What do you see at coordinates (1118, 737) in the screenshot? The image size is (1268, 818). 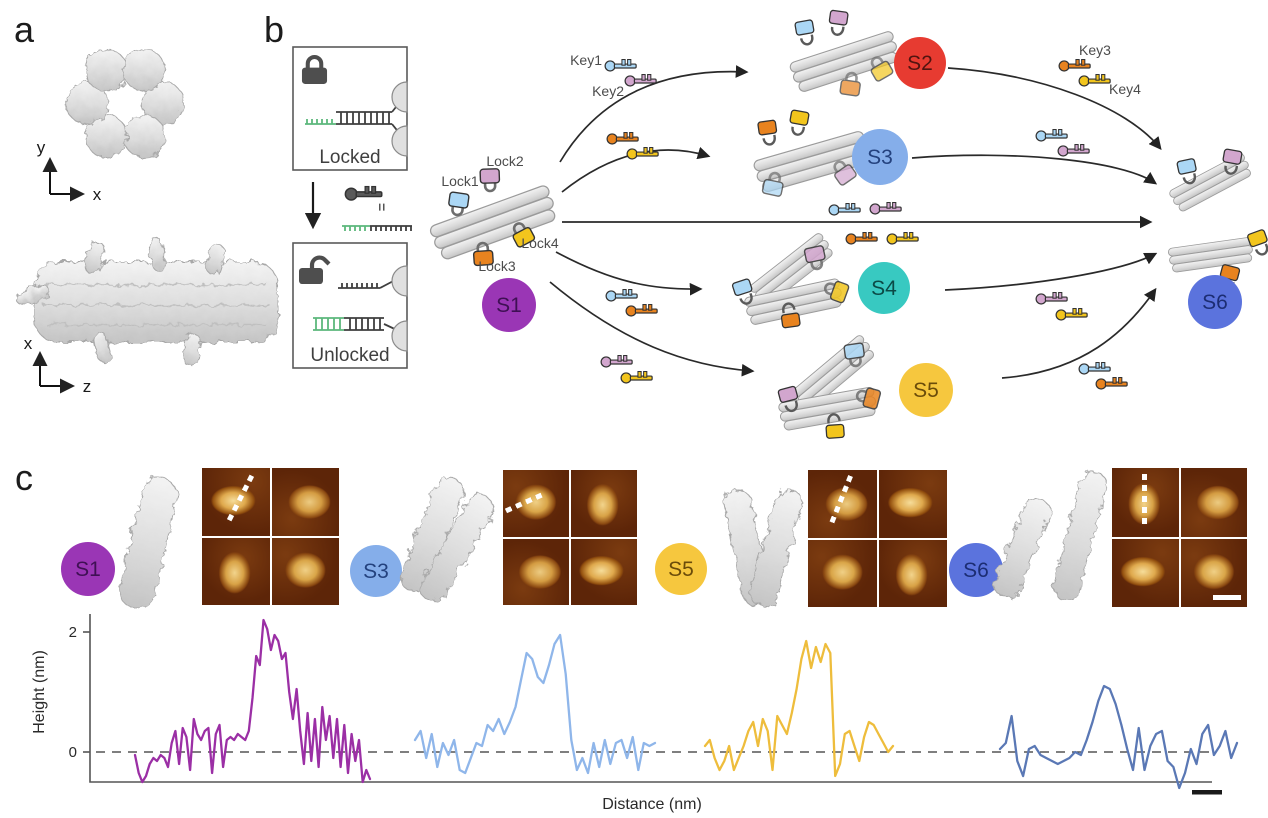 I see `profile-trace-S6` at bounding box center [1118, 737].